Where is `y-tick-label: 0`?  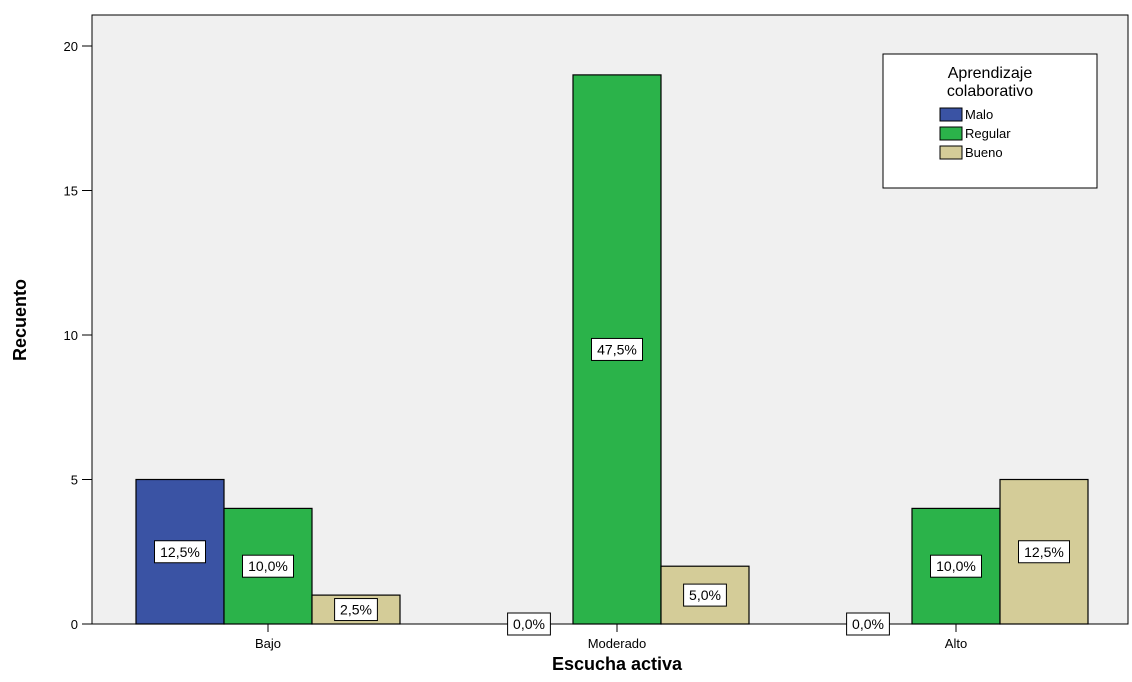
y-tick-label: 0 is located at coordinates (74, 624).